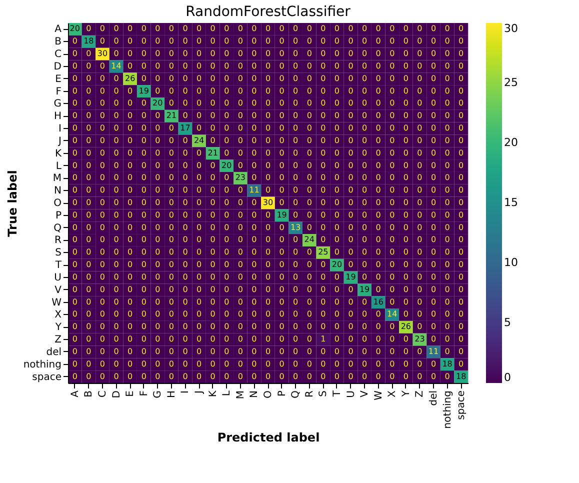 The height and width of the screenshot is (483, 579). I want to click on data-label: 17, so click(185, 128).